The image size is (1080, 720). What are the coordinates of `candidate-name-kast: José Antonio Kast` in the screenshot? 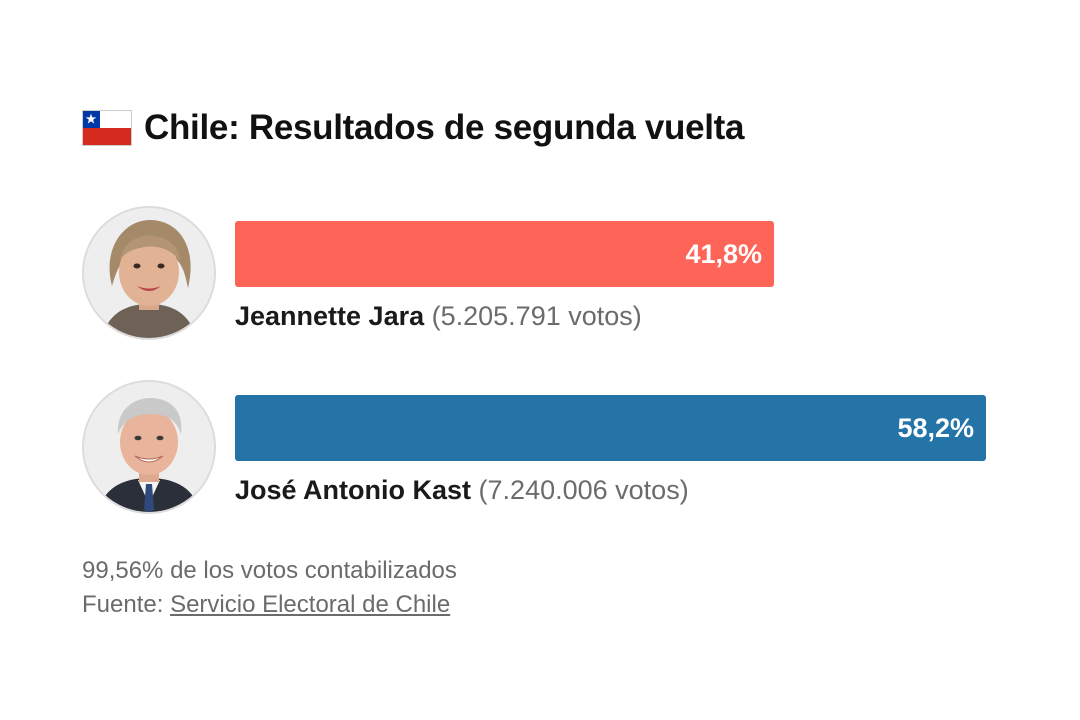 It's located at (353, 490).